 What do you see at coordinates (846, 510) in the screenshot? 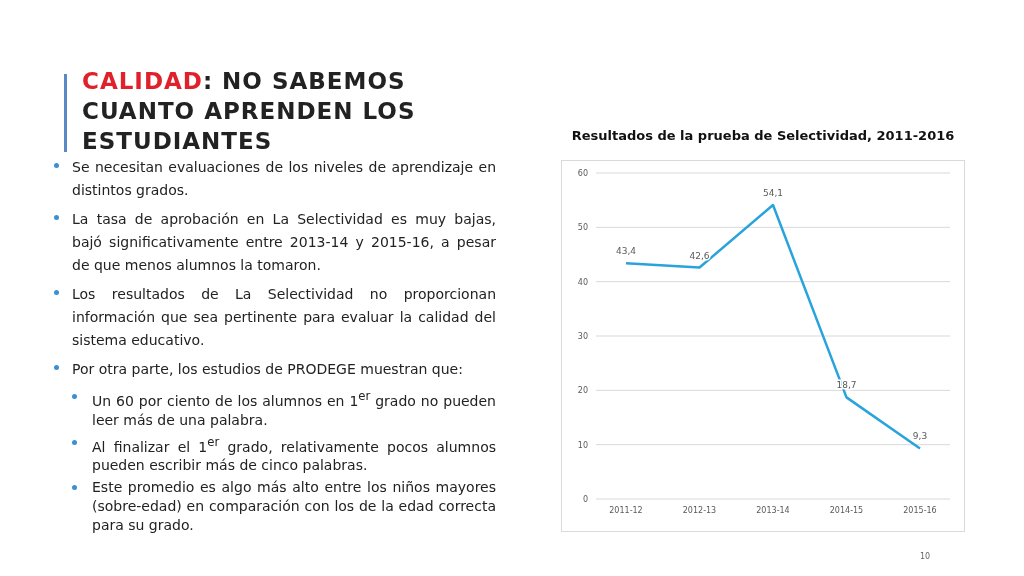
I see `x-tick-label: 2014-15` at bounding box center [846, 510].